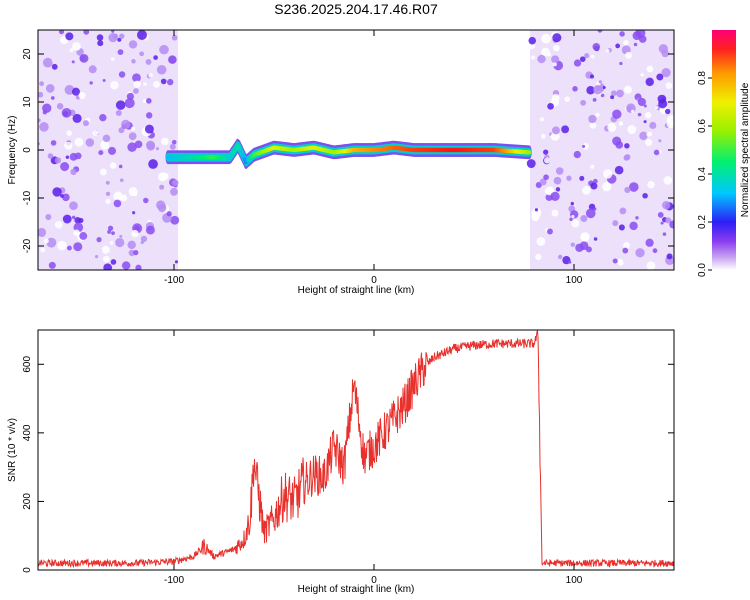 Image resolution: width=750 pixels, height=600 pixels. What do you see at coordinates (745, 149) in the screenshot?
I see `colorbar-label: Normalized spectral amplitude` at bounding box center [745, 149].